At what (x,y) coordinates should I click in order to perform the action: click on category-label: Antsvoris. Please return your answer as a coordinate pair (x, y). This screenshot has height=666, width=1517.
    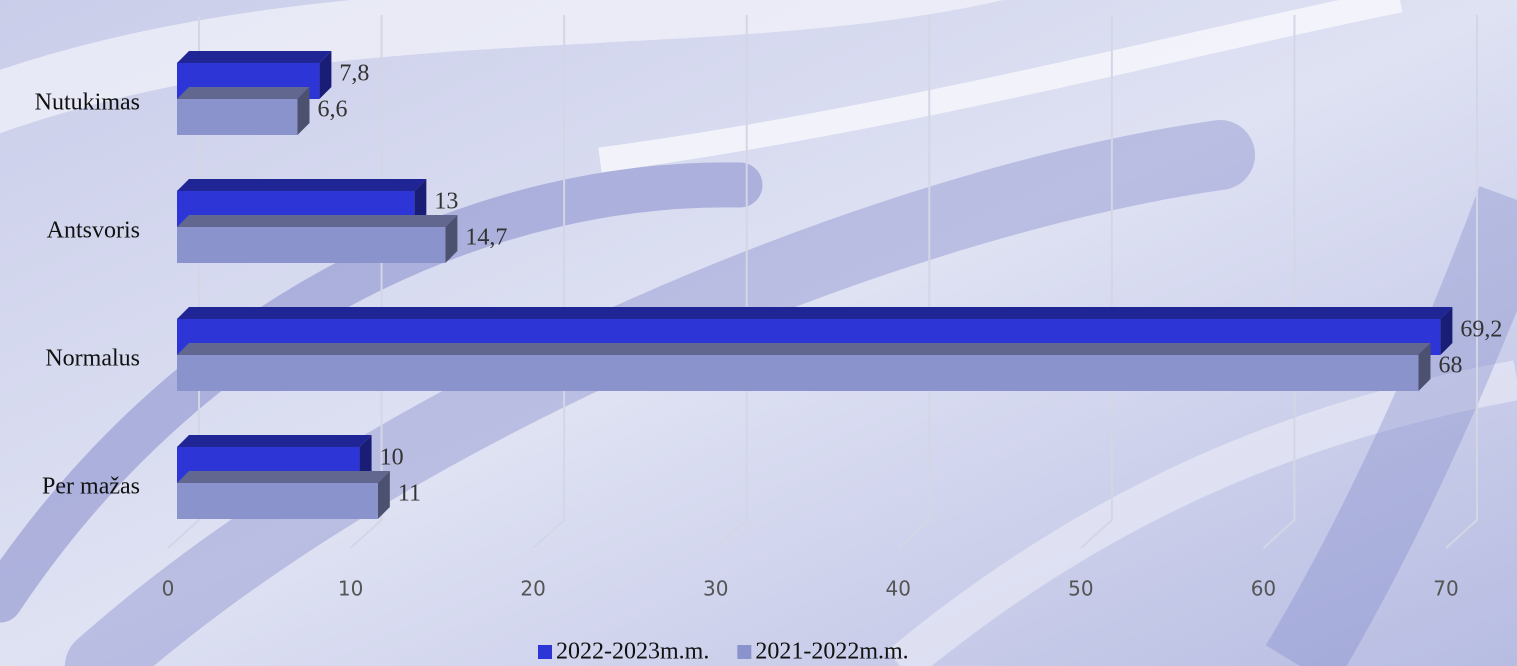
    Looking at the image, I should click on (93, 231).